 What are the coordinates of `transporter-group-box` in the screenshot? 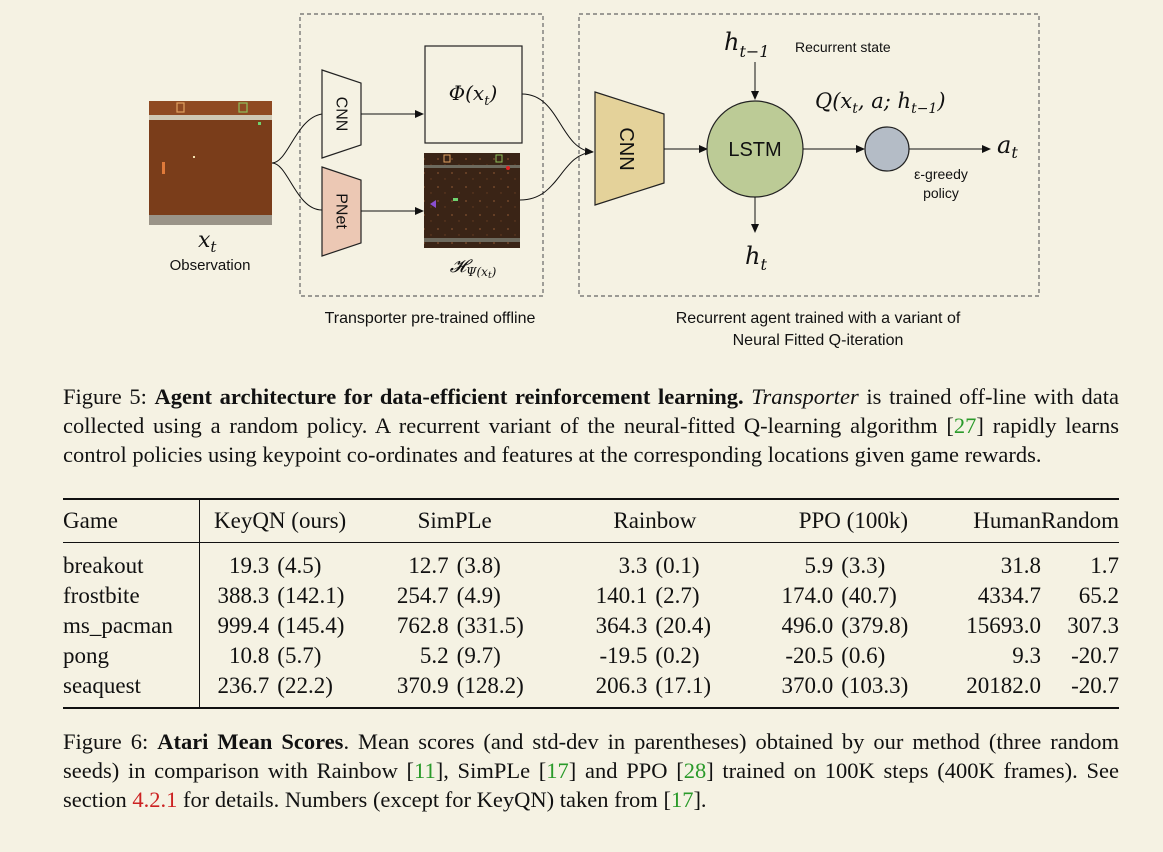 It's located at (421, 155).